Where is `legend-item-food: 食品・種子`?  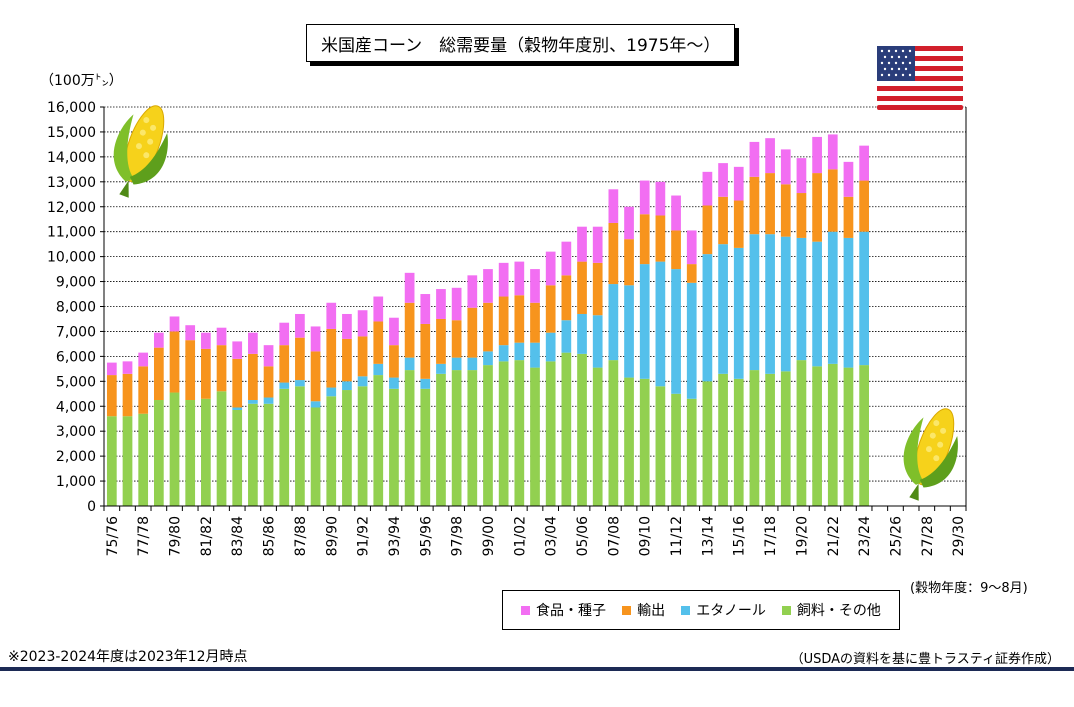 legend-item-food: 食品・種子 is located at coordinates (563, 610).